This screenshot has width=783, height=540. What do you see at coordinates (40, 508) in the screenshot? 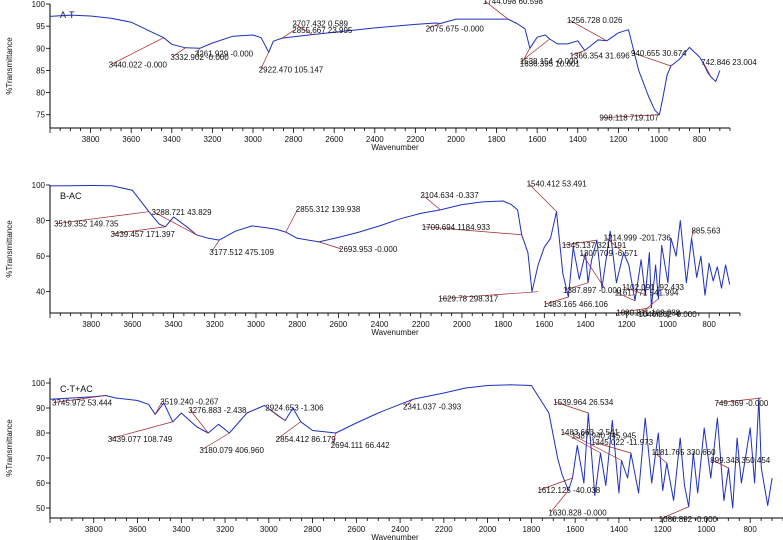
I see `y-tick-label: 50` at bounding box center [40, 508].